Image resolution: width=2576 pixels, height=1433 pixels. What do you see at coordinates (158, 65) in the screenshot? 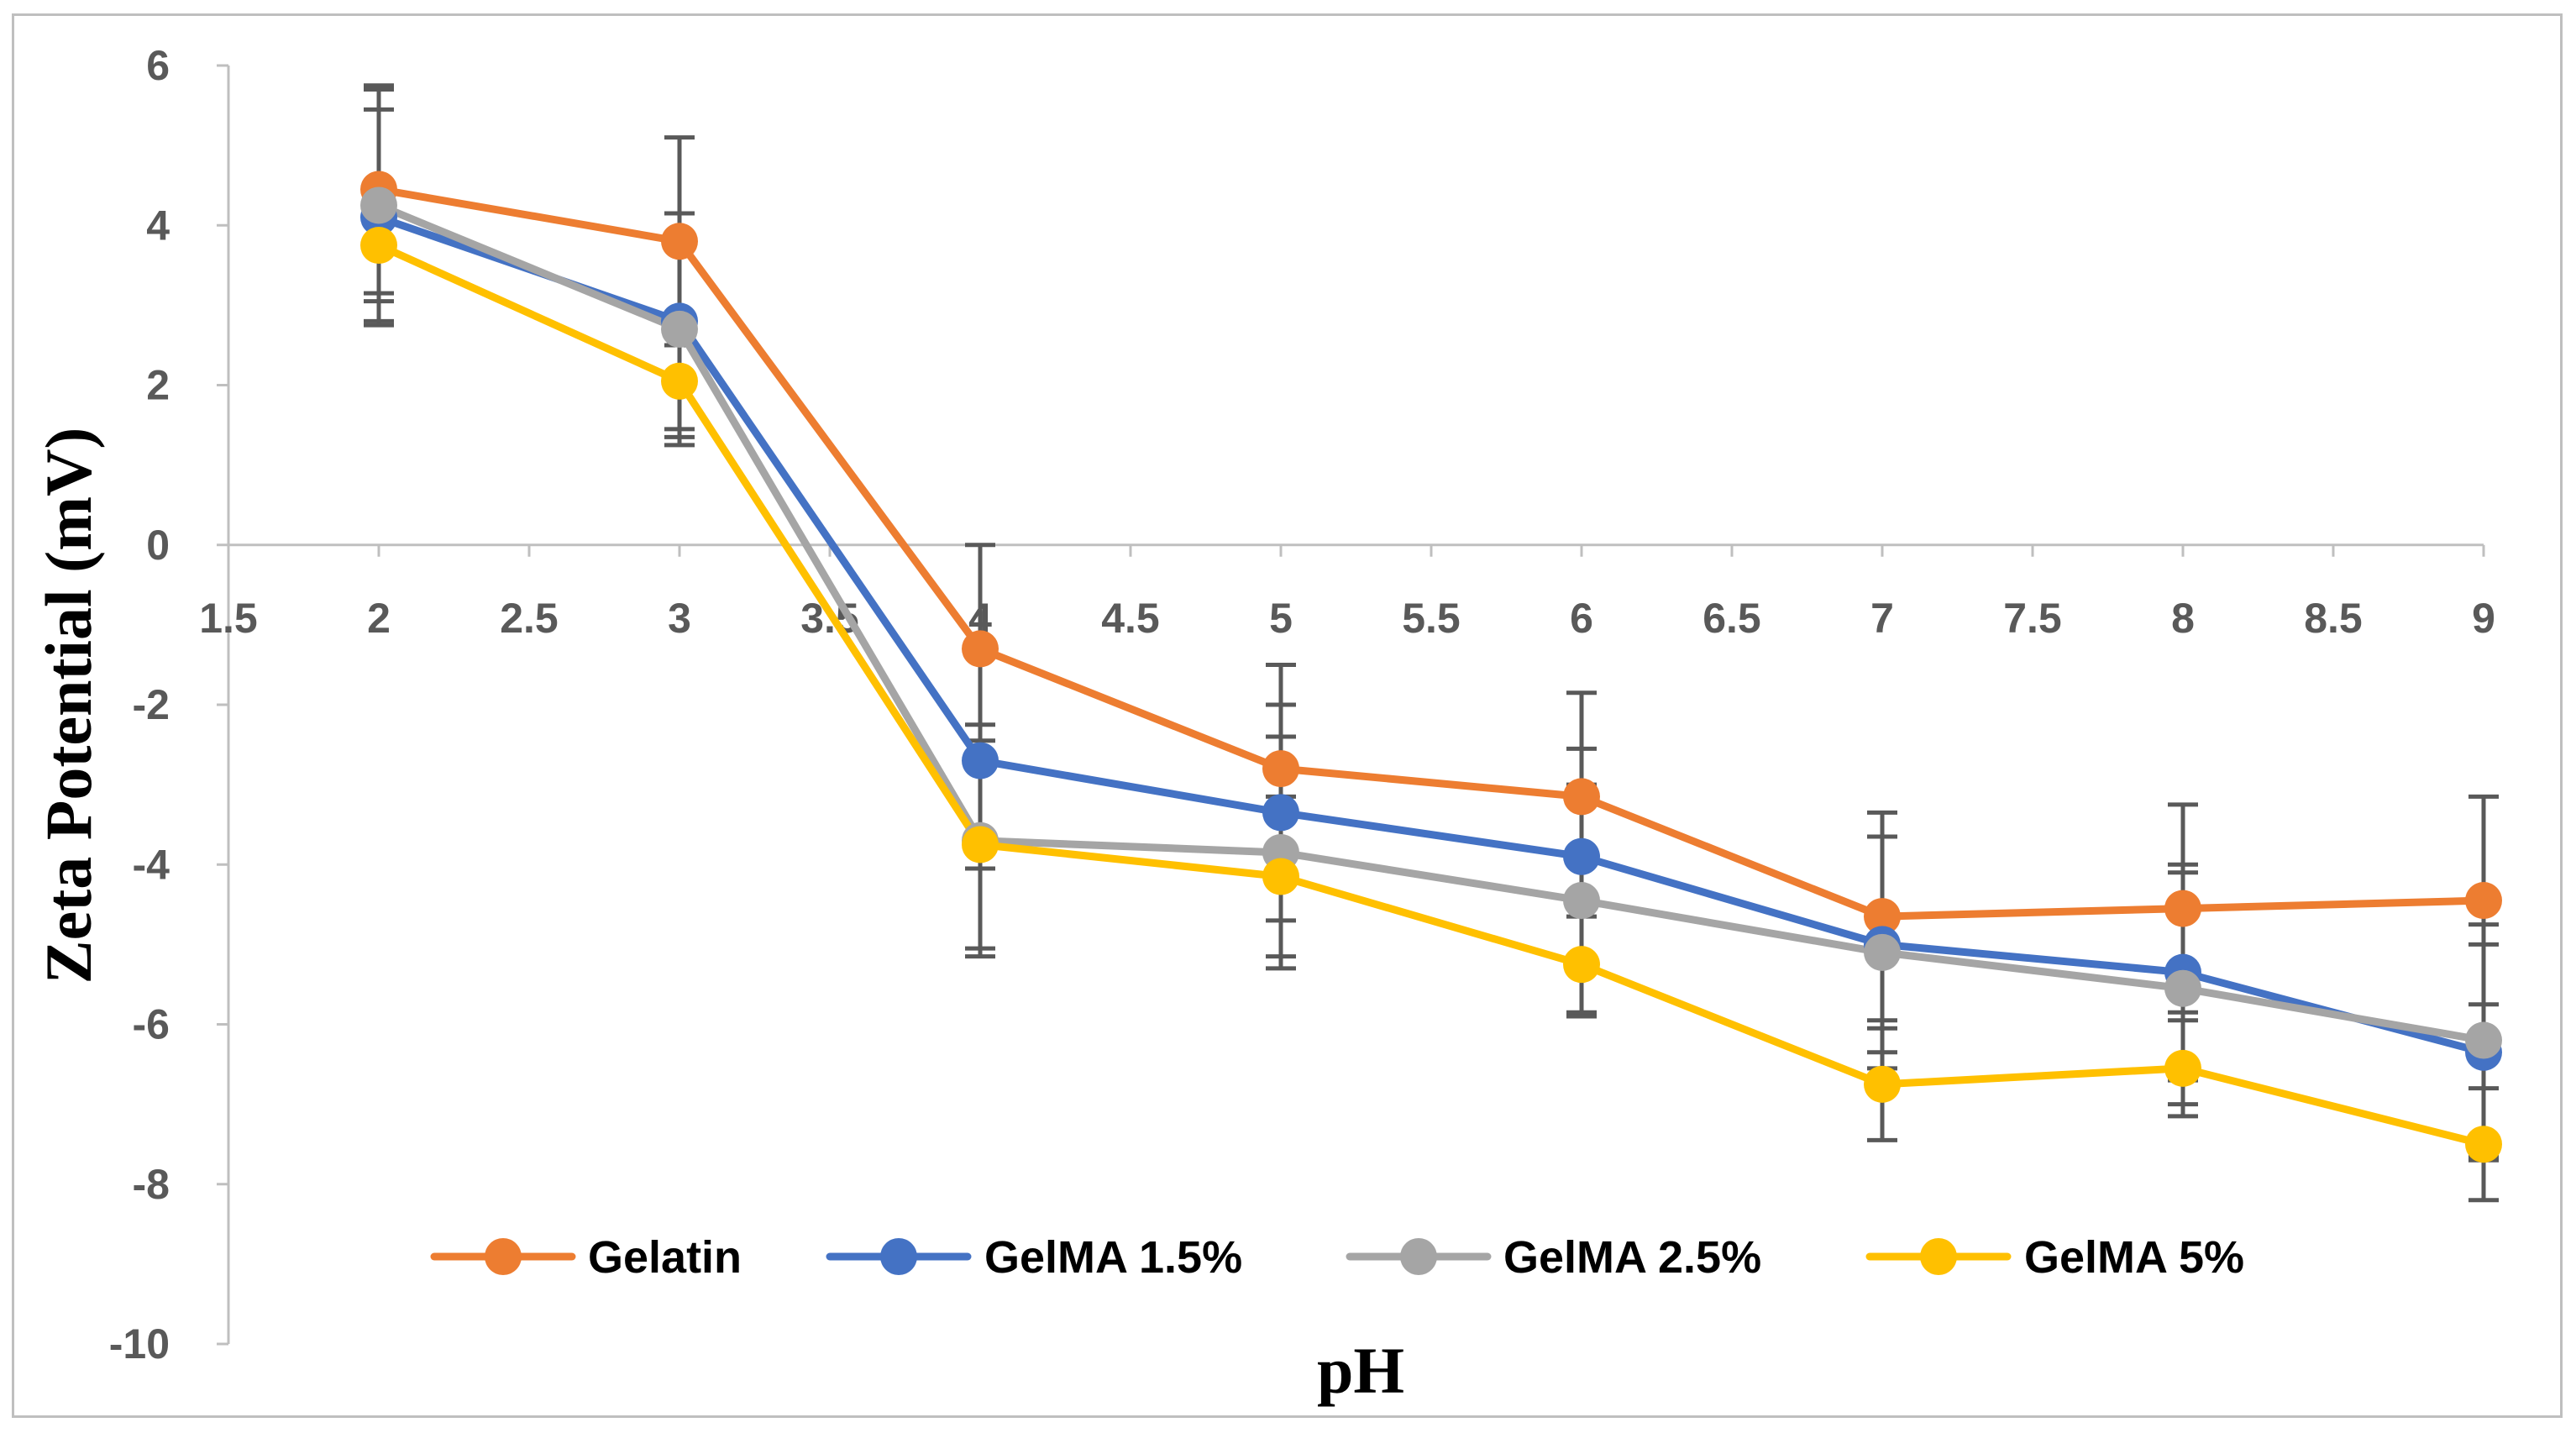
I see `y-tick-label: 6` at bounding box center [158, 65].